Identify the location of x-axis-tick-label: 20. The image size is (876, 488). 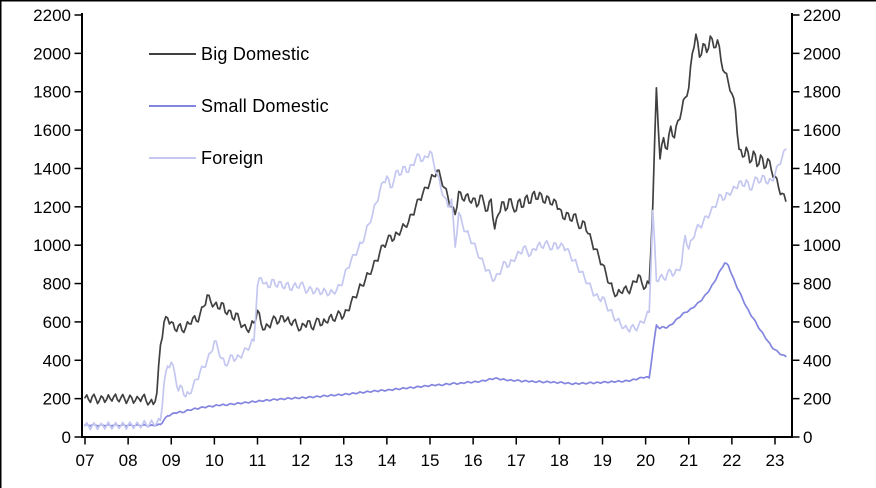
(645, 460).